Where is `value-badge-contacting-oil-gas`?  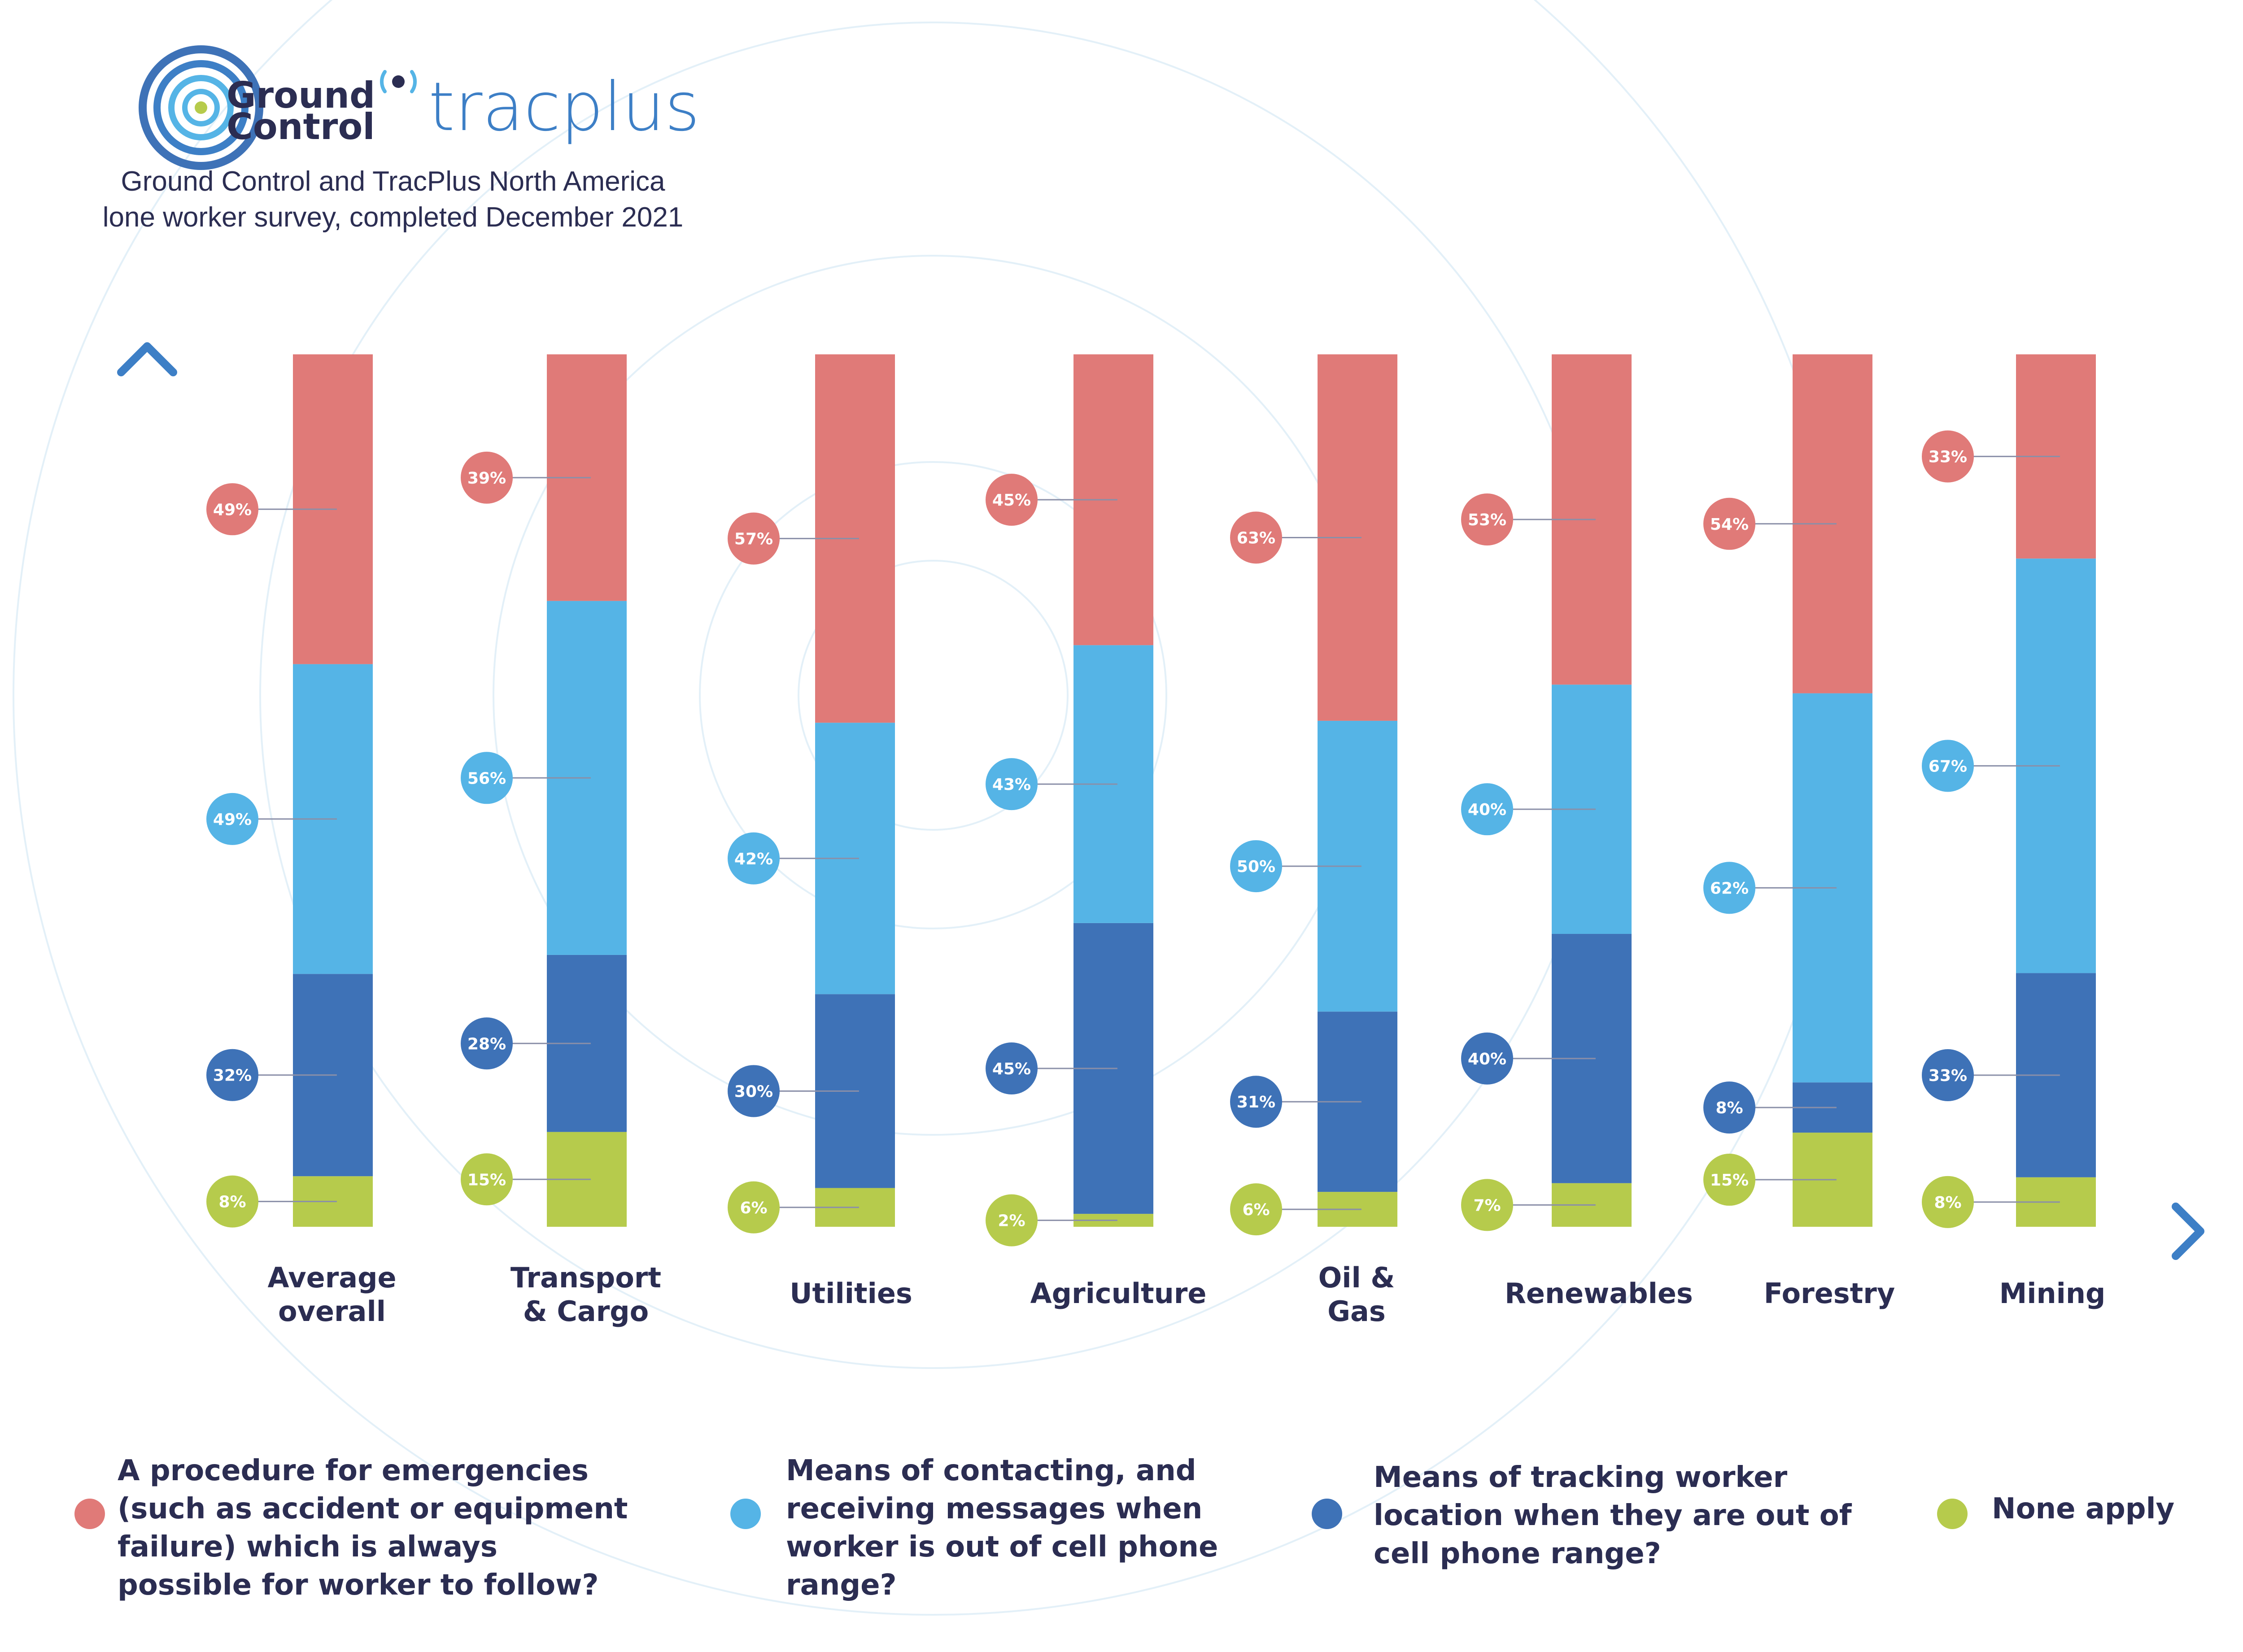
value-badge-contacting-oil-gas is located at coordinates (1256, 866).